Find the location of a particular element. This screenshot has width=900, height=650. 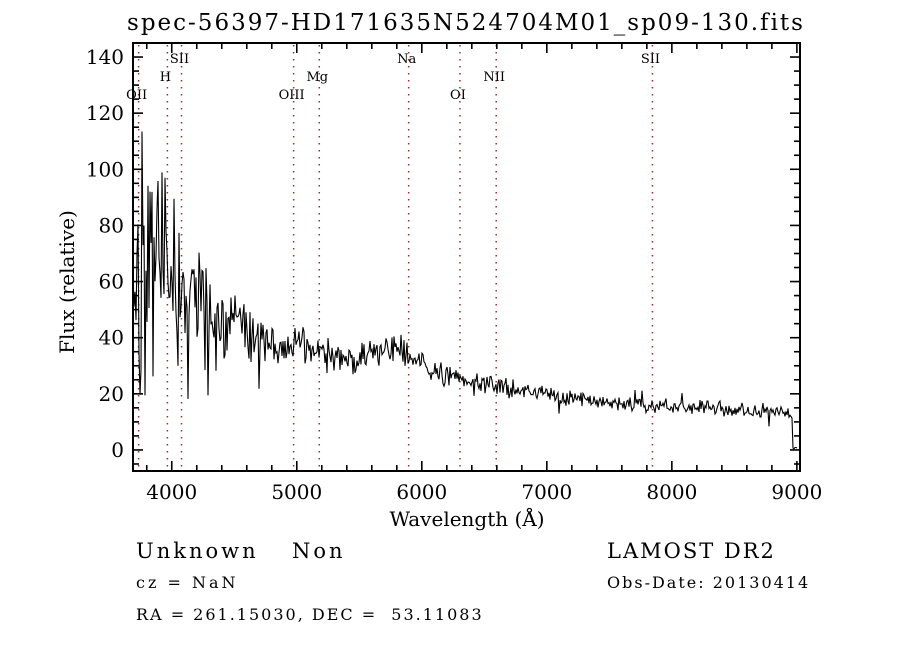

y-tick-label: 60 is located at coordinates (111, 282).